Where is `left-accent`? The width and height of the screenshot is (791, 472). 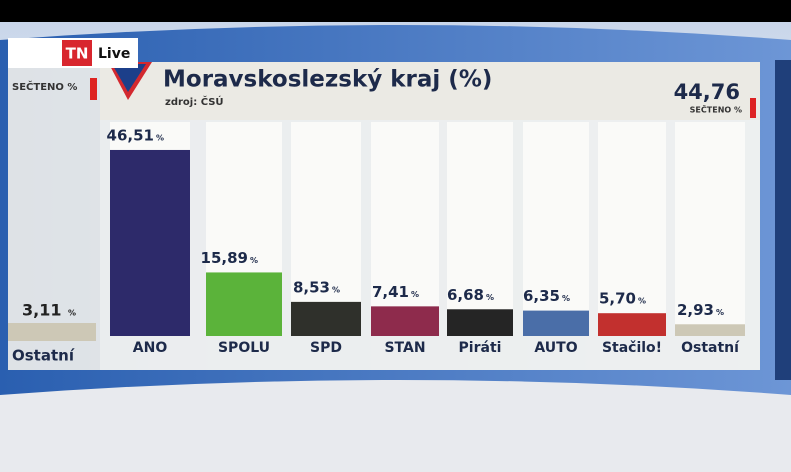 left-accent is located at coordinates (93, 89).